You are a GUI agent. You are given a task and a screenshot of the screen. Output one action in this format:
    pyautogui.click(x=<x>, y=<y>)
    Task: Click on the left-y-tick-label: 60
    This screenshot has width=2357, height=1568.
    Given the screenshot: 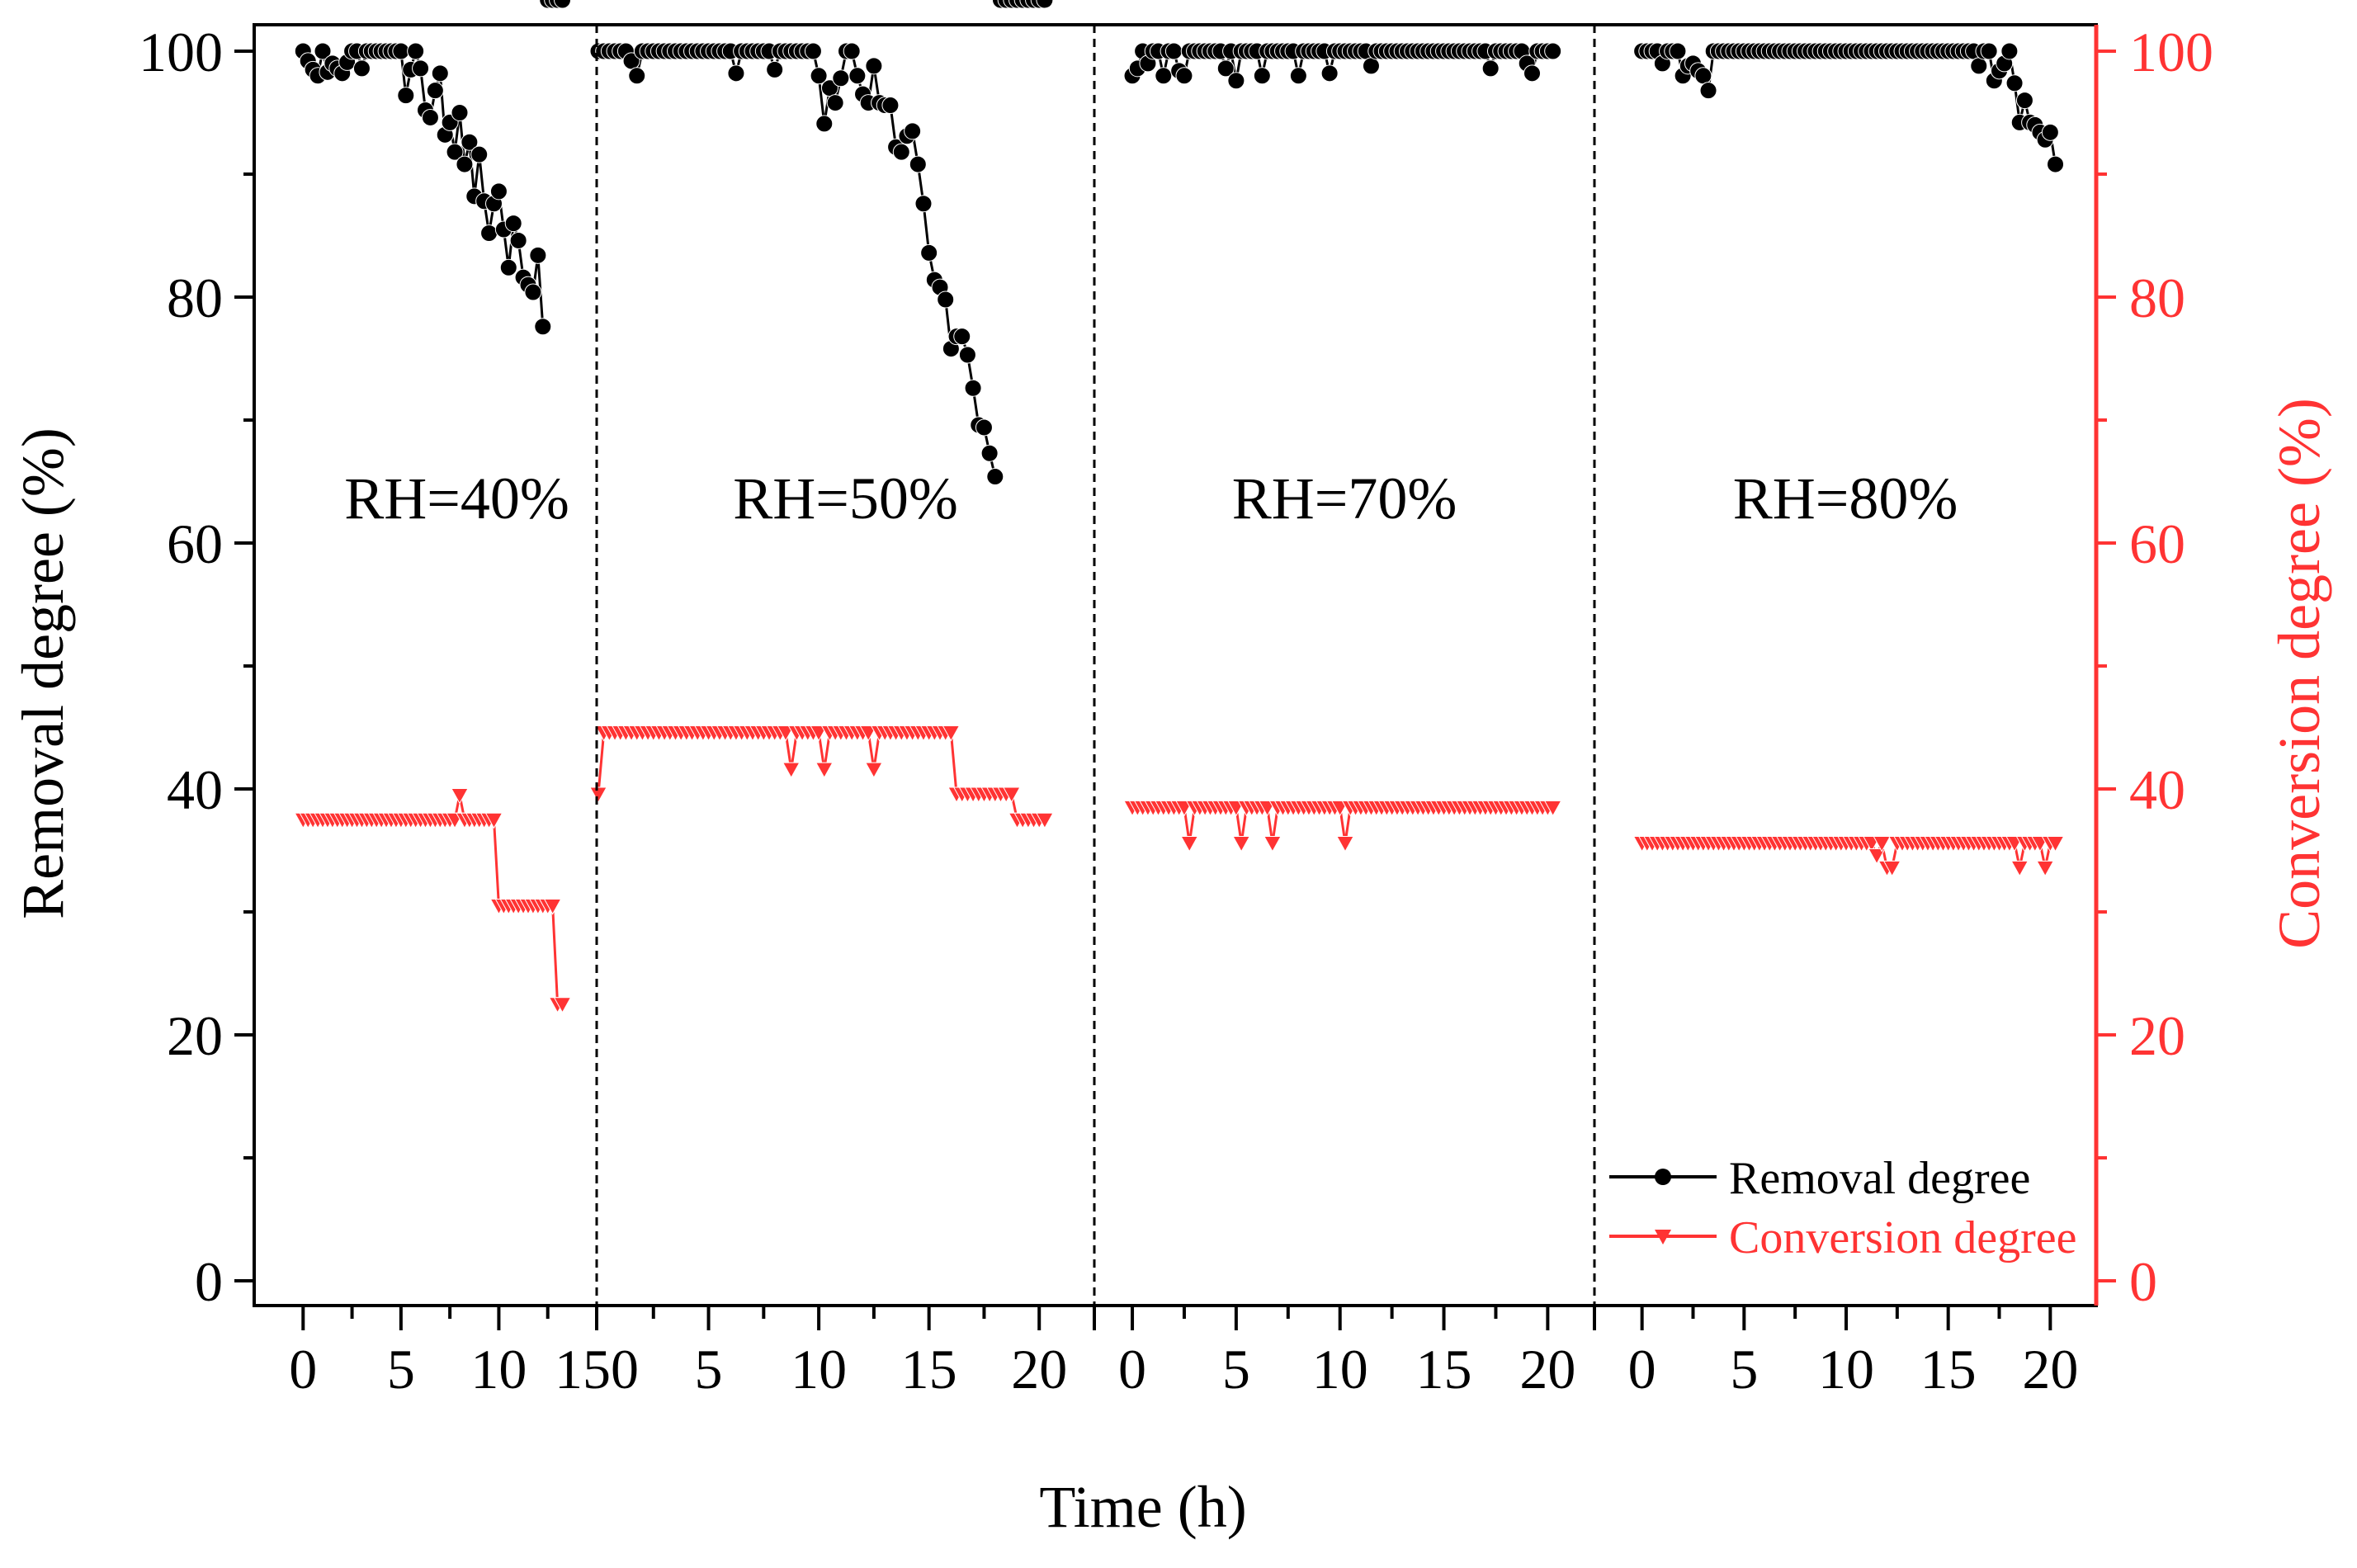 What is the action you would take?
    pyautogui.click(x=195, y=543)
    